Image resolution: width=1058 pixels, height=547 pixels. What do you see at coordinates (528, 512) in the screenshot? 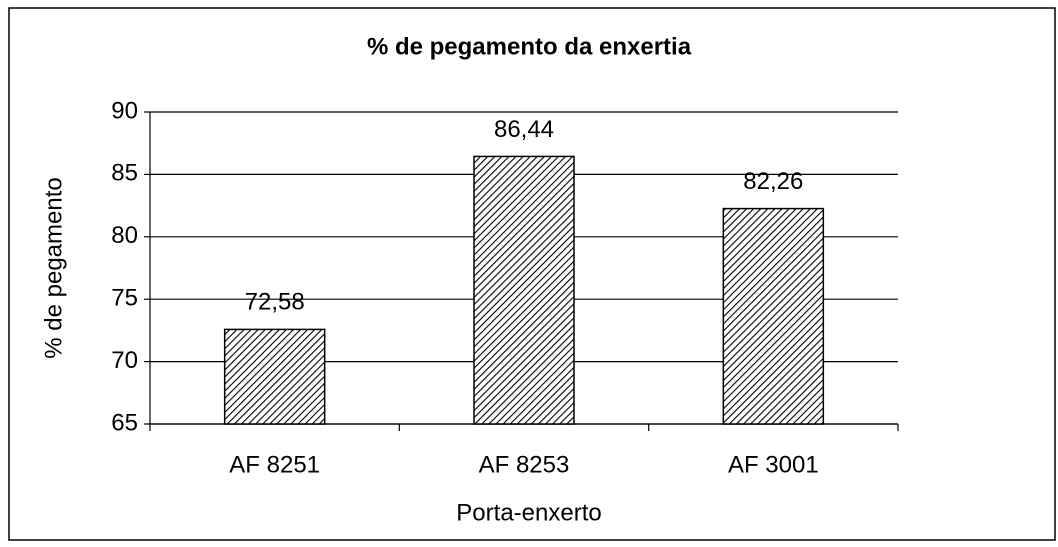
I see `x-axis-title: Porta-enxerto` at bounding box center [528, 512].